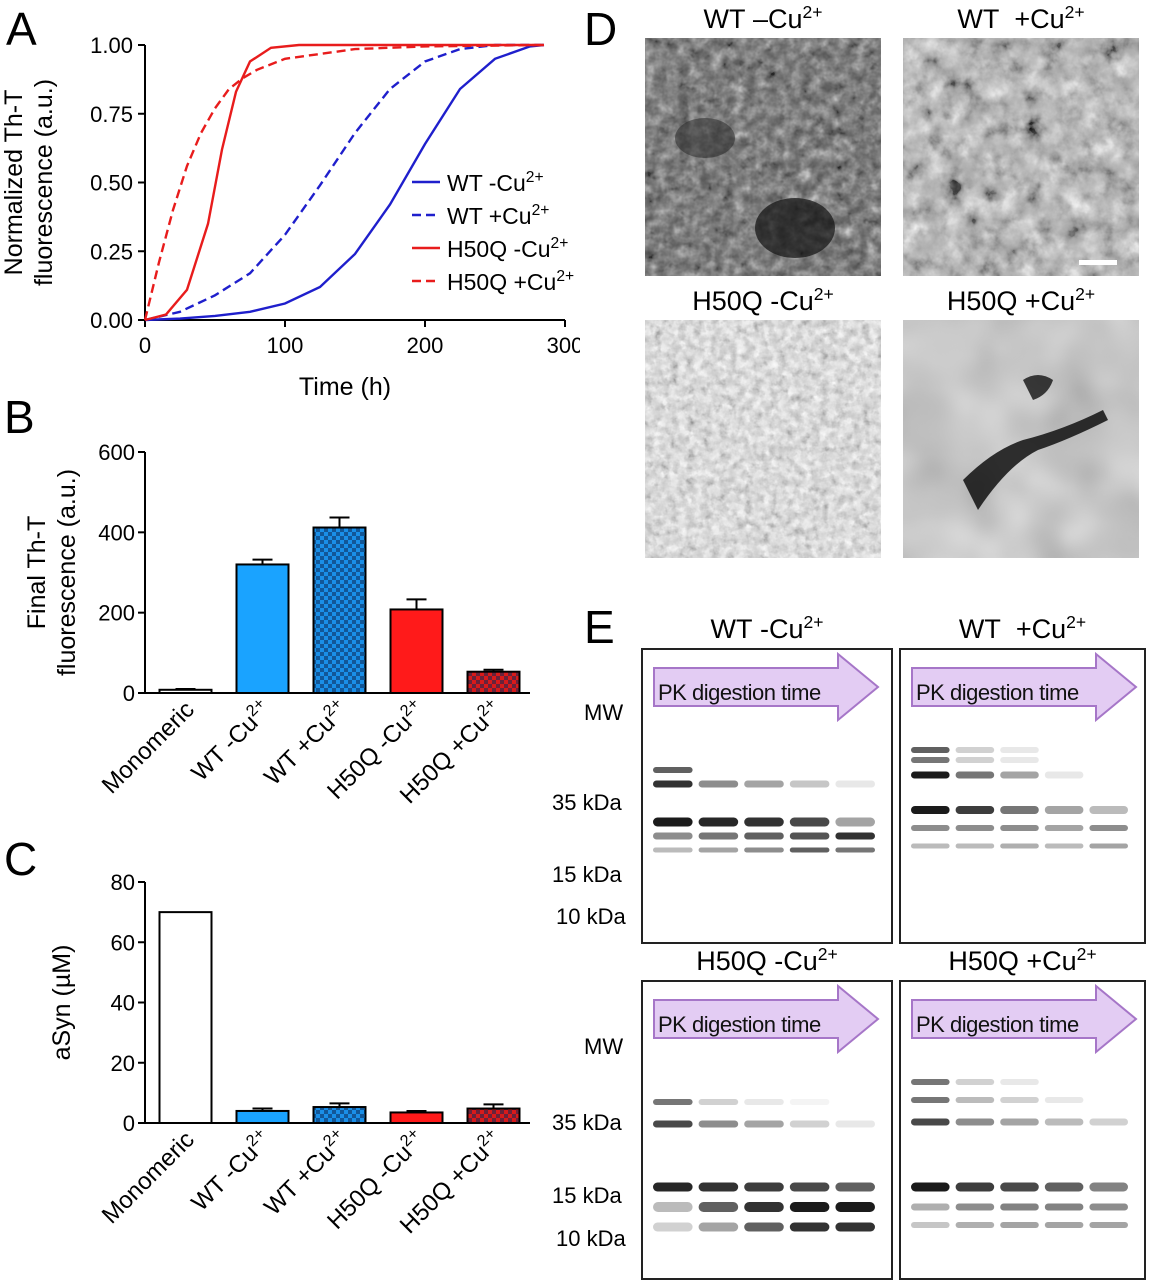 Image resolution: width=1156 pixels, height=1280 pixels. I want to click on b-ytick-label: 0, so click(129, 693).